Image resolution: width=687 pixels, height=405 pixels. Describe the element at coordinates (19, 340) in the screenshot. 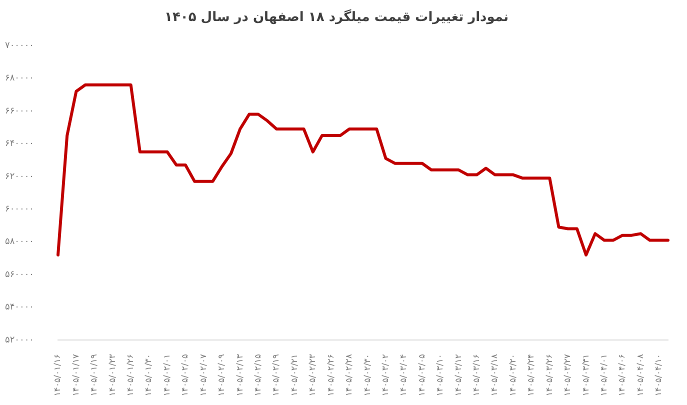

I see `y-tick-label: ۵۲۰۰۰۰` at that location.